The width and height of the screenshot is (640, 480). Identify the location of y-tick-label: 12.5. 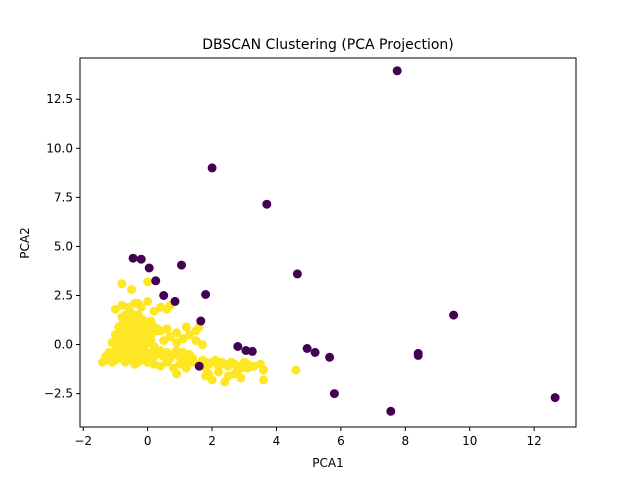
(59, 99).